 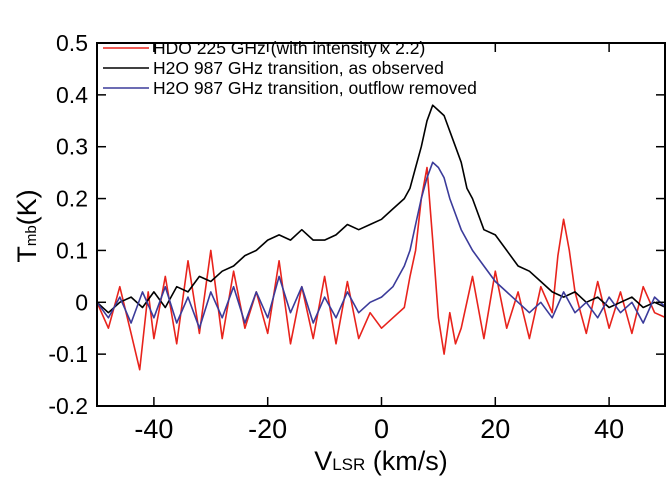 I want to click on x-tick-label: 20, so click(x=495, y=429).